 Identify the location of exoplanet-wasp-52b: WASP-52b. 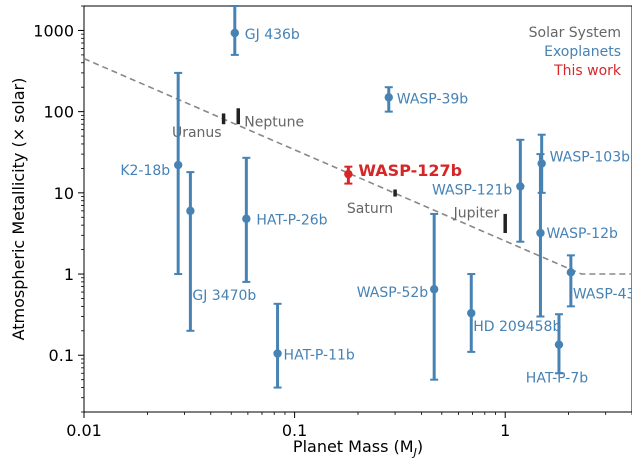
(398, 296).